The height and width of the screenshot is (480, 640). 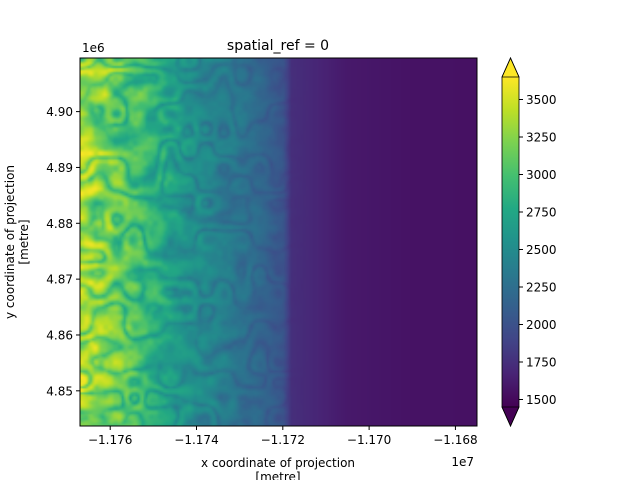 I want to click on colorbar-outline, so click(x=510, y=242).